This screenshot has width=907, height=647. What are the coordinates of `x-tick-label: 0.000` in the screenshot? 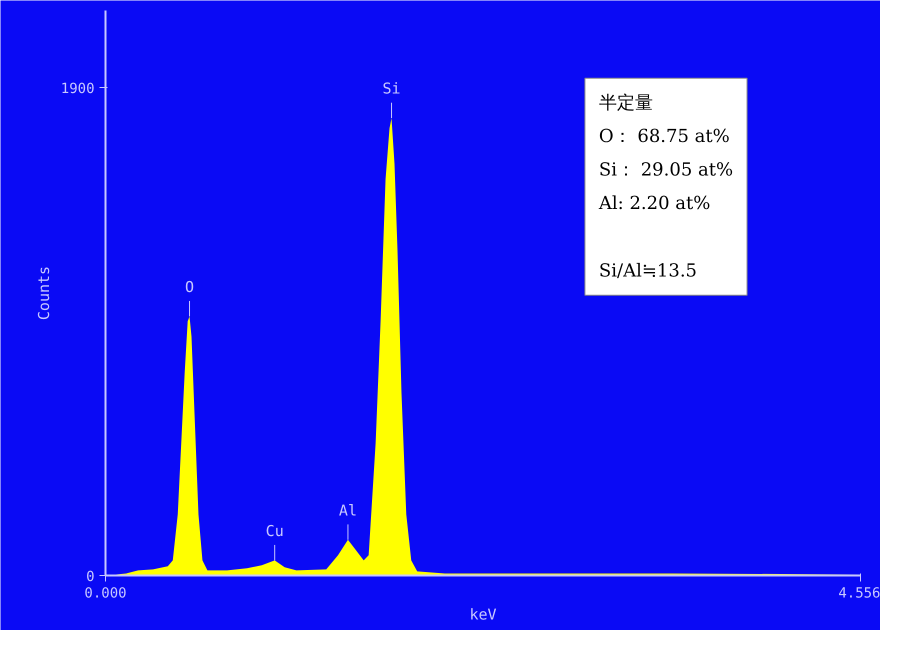 It's located at (105, 594).